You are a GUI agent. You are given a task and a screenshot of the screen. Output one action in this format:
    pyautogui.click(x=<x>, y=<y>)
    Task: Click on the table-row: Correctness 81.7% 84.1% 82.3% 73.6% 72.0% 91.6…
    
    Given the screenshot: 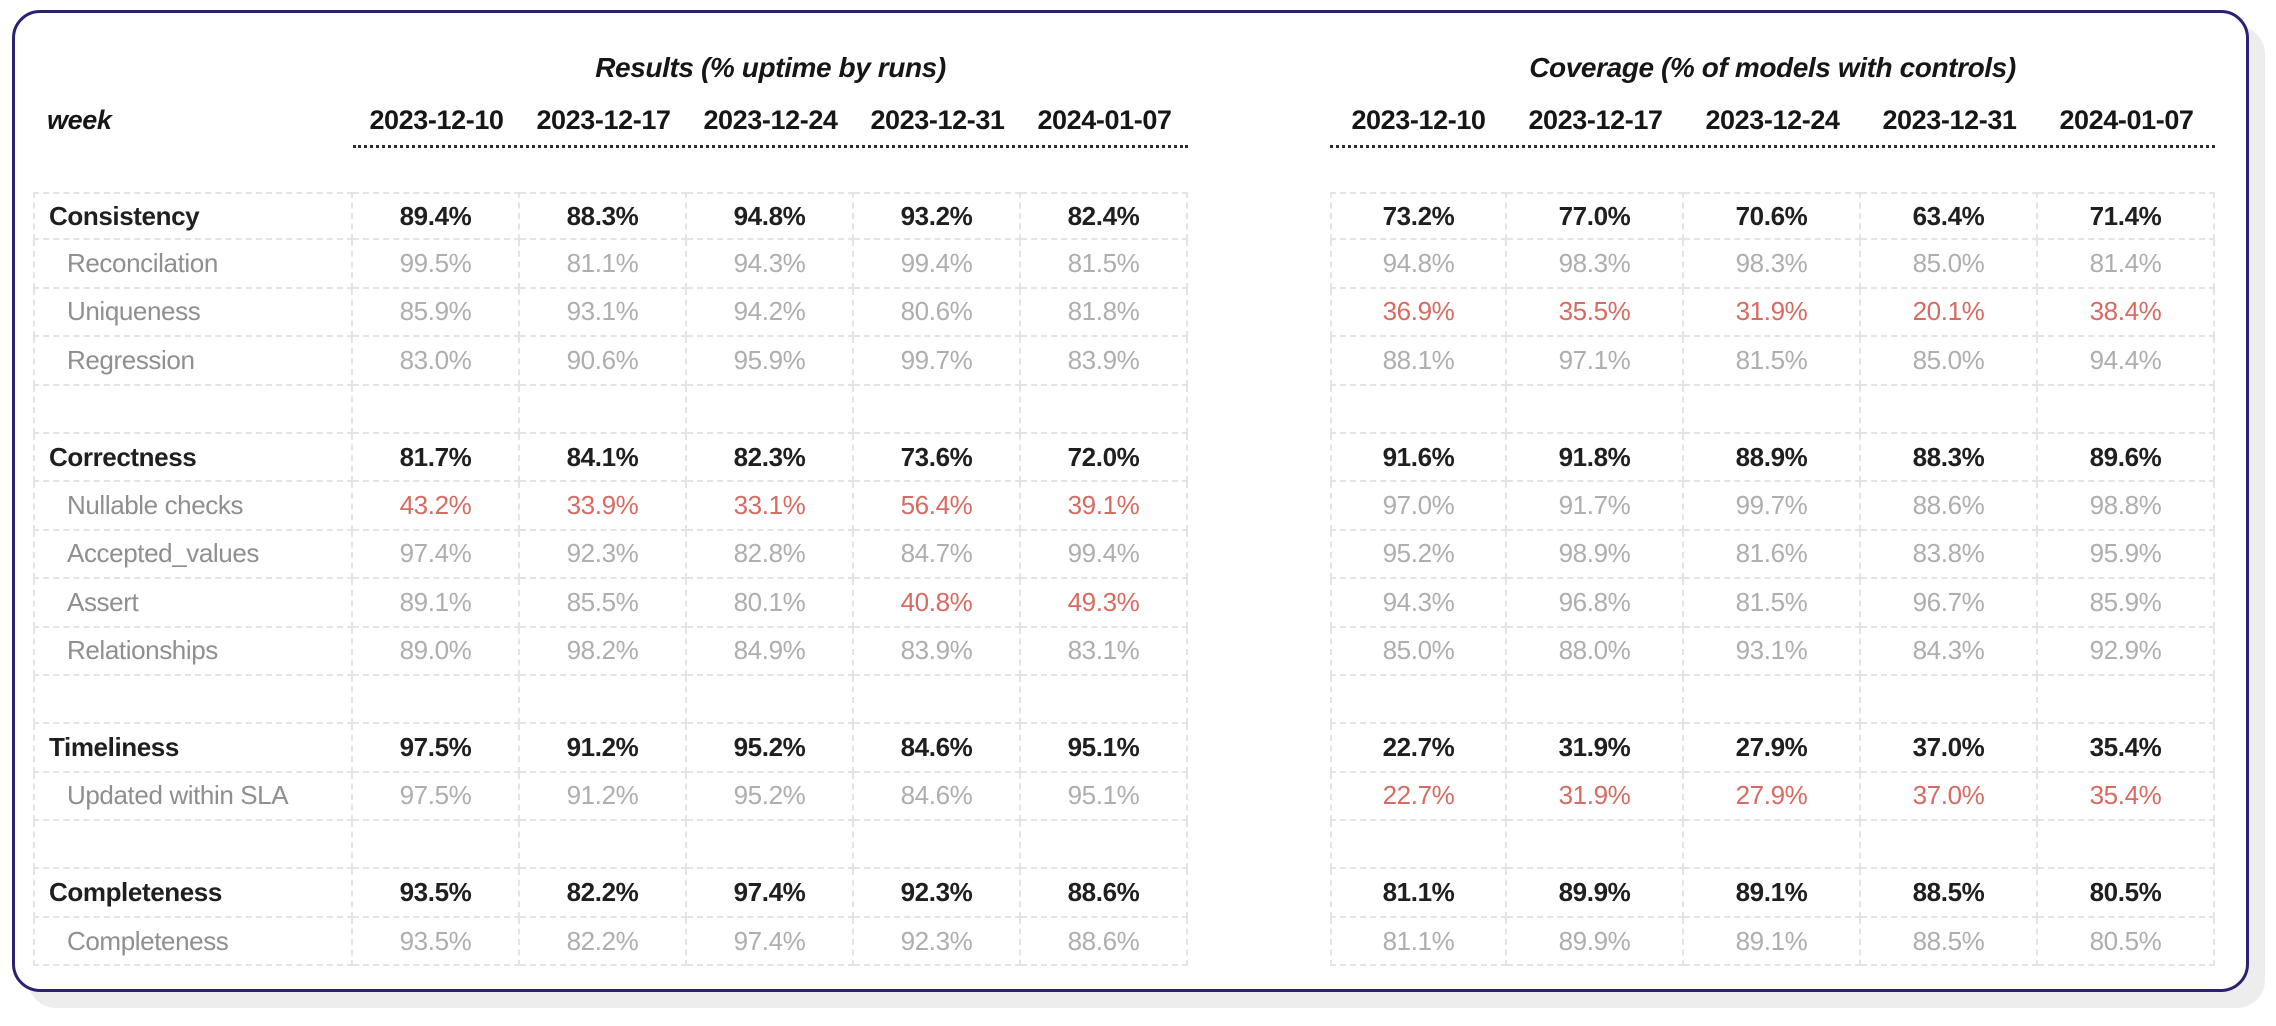 What is the action you would take?
    pyautogui.click(x=1139, y=458)
    